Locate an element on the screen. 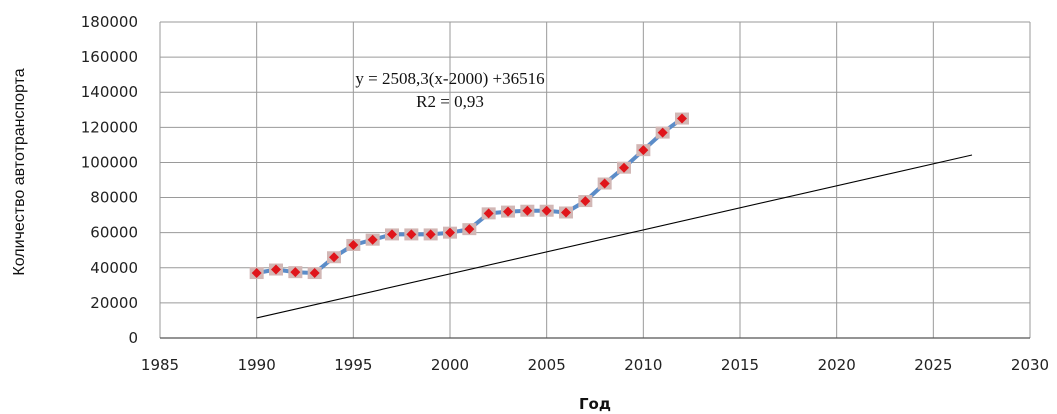 This screenshot has width=1057, height=414. x-axis-label: Год is located at coordinates (595, 404).